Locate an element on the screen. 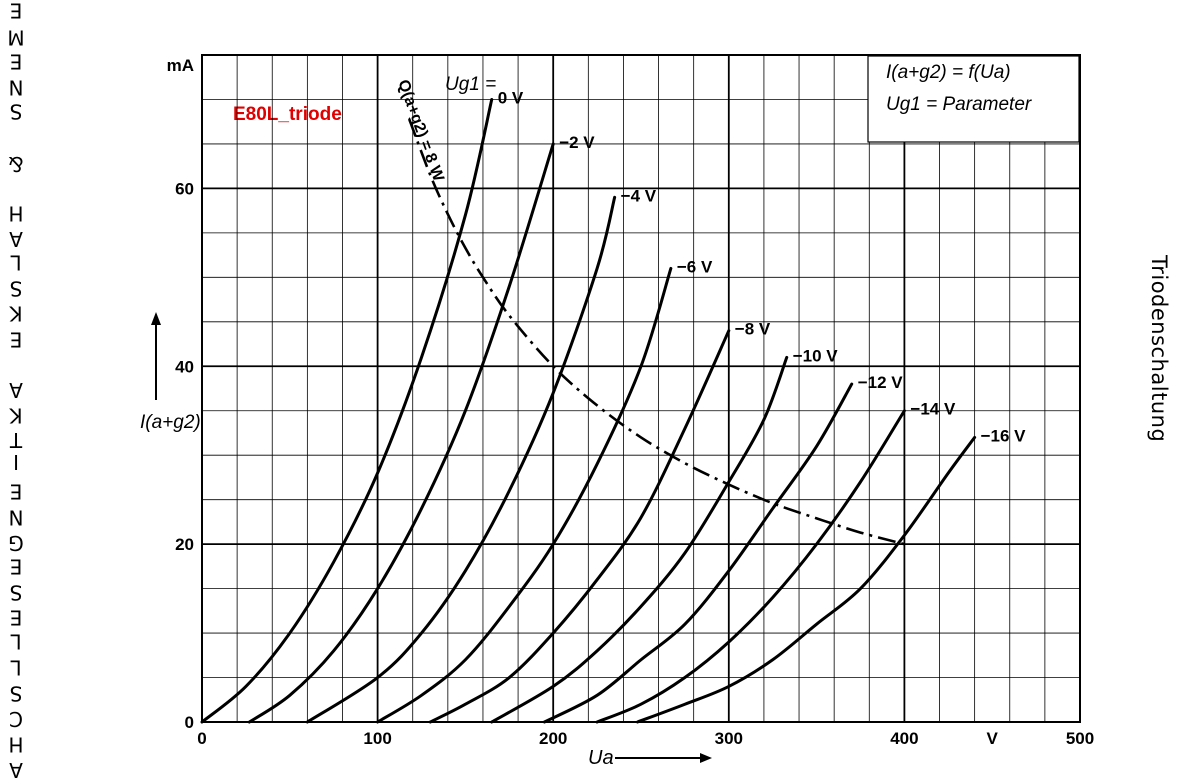 The height and width of the screenshot is (784, 1179). y-unit-label: mA is located at coordinates (180, 65).